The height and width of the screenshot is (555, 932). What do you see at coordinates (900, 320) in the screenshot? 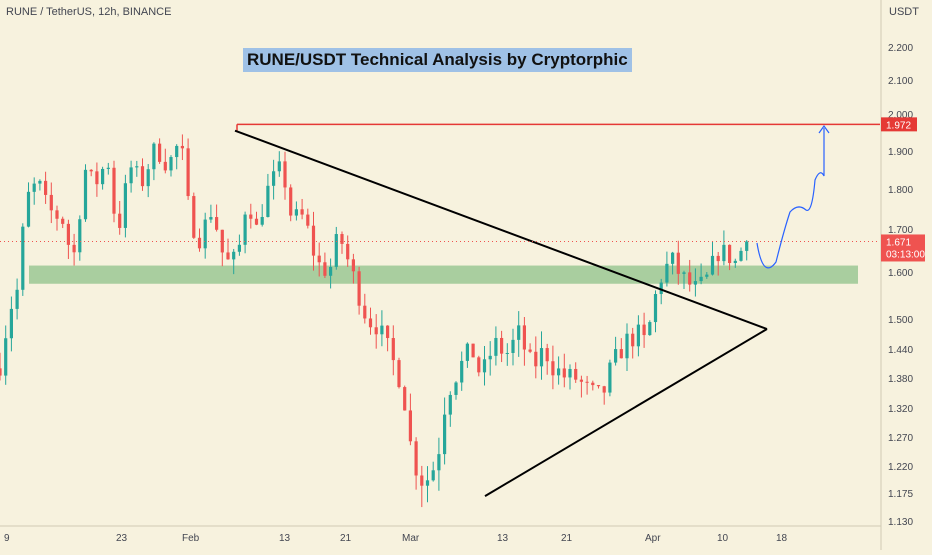
I see `price-tick-label: 1.500` at bounding box center [900, 320].